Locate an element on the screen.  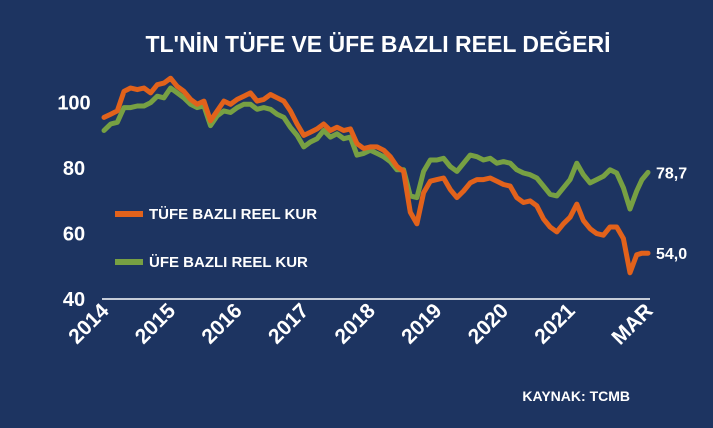
y-tick-label: 100 is located at coordinates (73, 104).